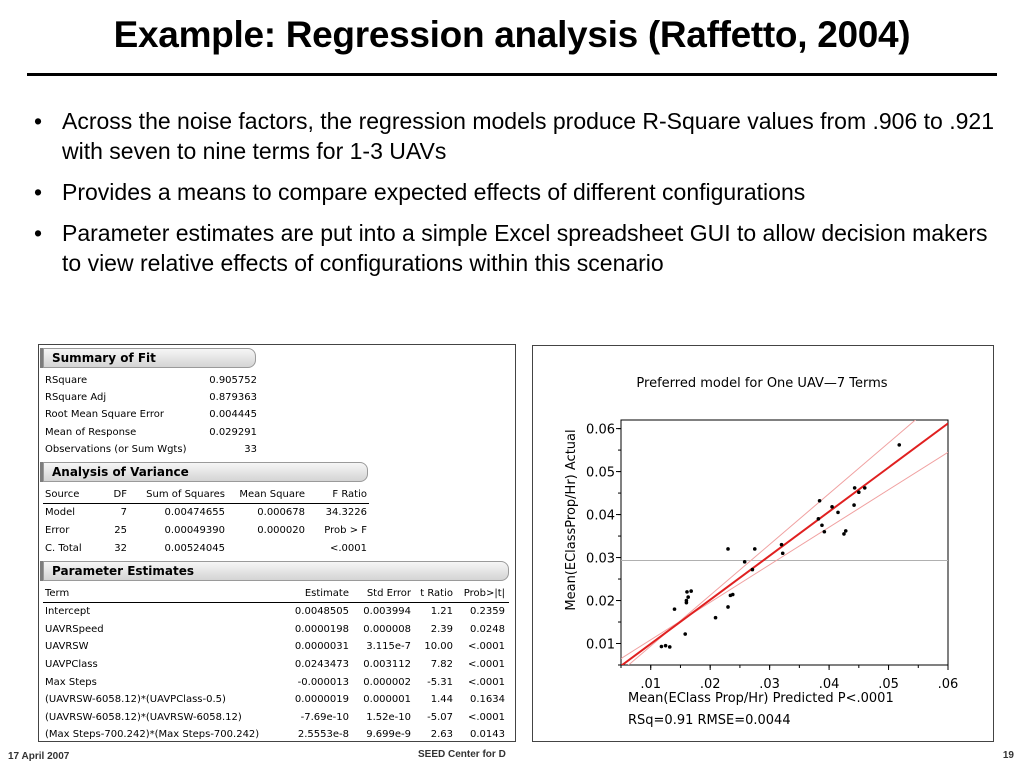  I want to click on fit-label: RSquare Adj, so click(76, 397).